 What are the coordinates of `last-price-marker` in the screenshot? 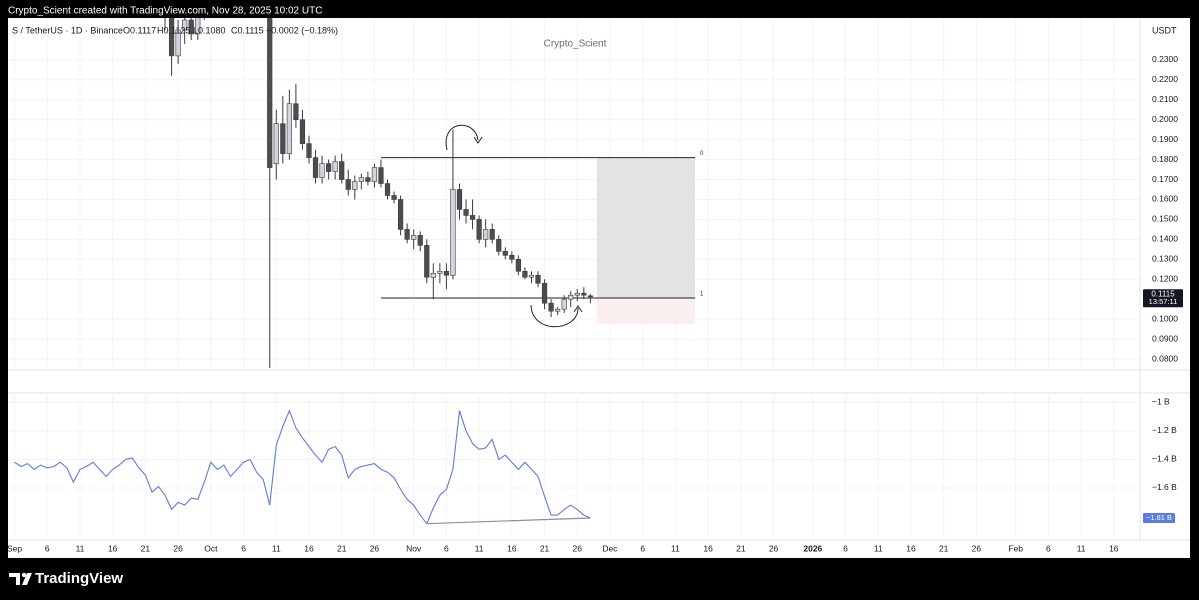 It's located at (1163, 298).